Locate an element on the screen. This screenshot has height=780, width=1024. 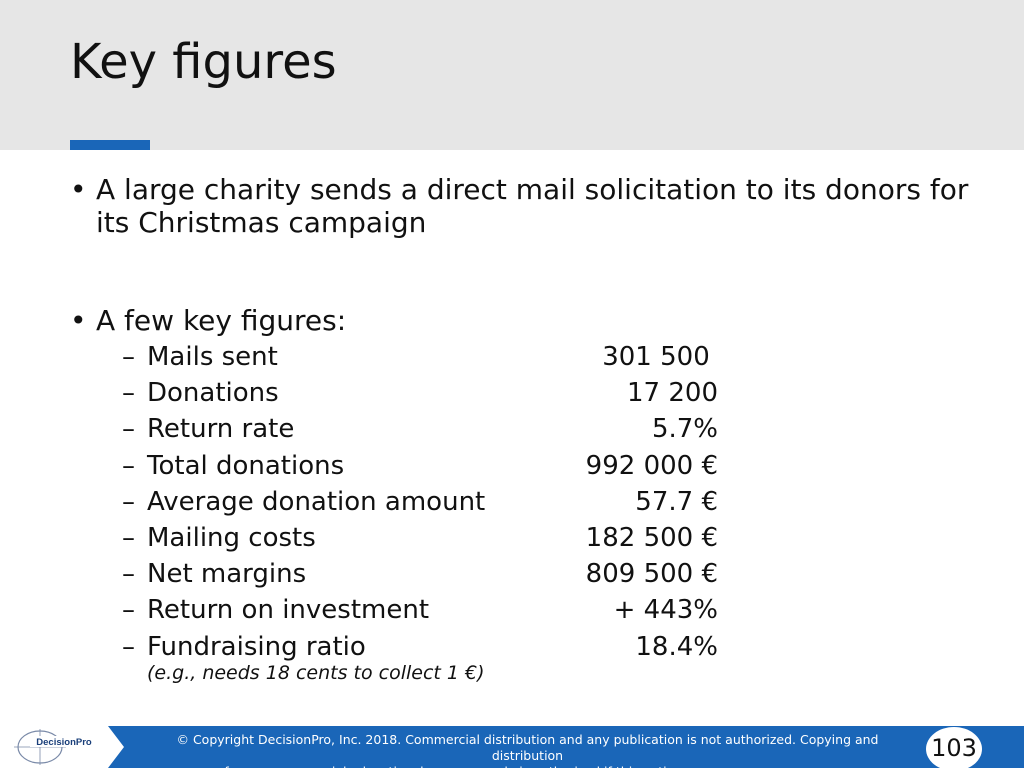
slide-title: Key figures is located at coordinates (203, 62).